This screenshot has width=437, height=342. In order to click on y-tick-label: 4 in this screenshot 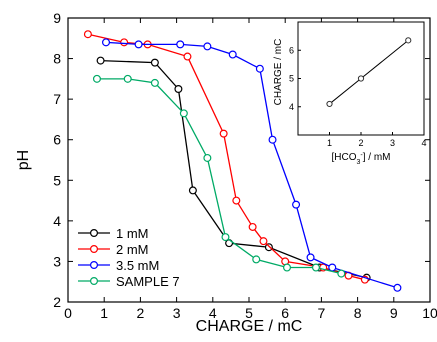, I will do `click(57, 221)`.